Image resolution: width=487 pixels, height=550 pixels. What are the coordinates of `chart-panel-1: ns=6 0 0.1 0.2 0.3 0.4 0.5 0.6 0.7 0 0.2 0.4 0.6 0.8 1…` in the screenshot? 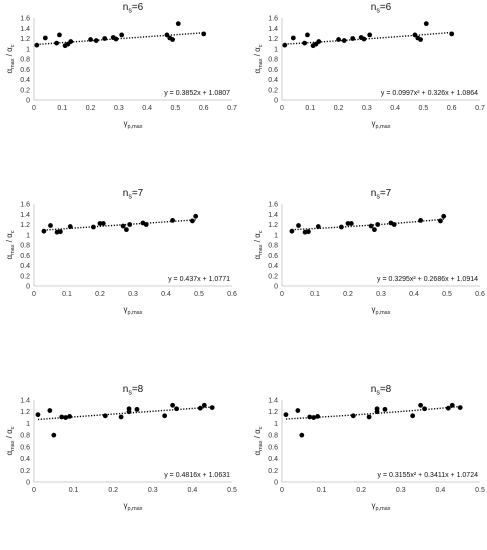 It's located at (121, 66).